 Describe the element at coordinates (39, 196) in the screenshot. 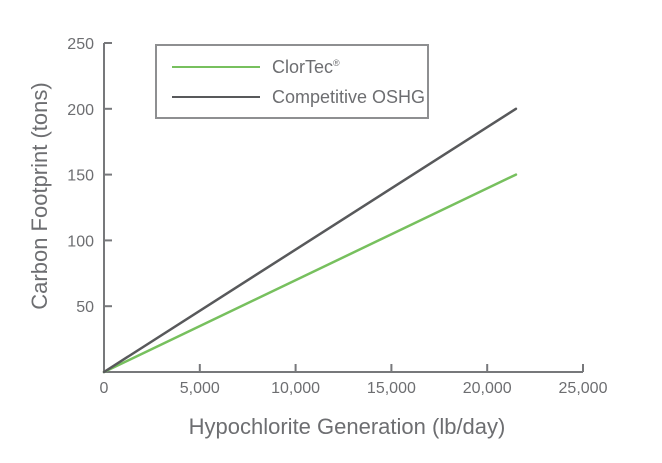

I see `y-axis-title: Carbon Footprint (tons)` at that location.